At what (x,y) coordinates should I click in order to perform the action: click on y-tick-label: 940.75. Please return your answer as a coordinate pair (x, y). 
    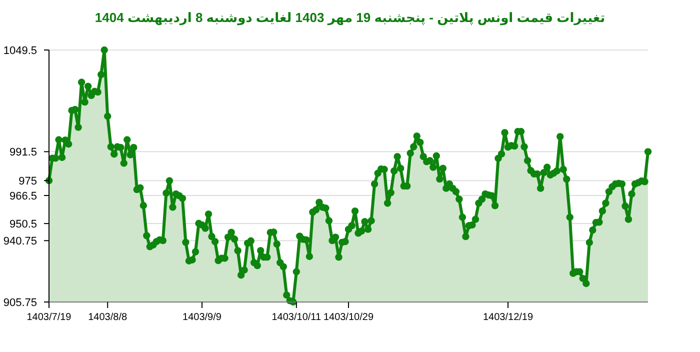
    Looking at the image, I should click on (20, 242).